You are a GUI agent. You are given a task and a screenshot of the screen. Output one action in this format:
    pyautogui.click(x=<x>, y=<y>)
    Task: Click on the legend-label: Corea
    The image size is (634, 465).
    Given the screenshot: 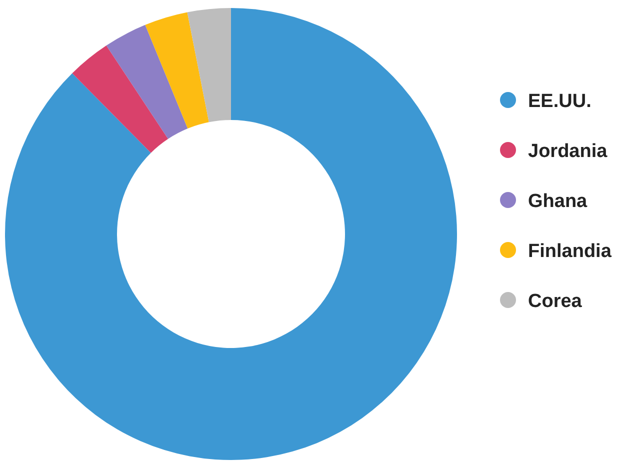 What is the action you would take?
    pyautogui.click(x=555, y=301)
    